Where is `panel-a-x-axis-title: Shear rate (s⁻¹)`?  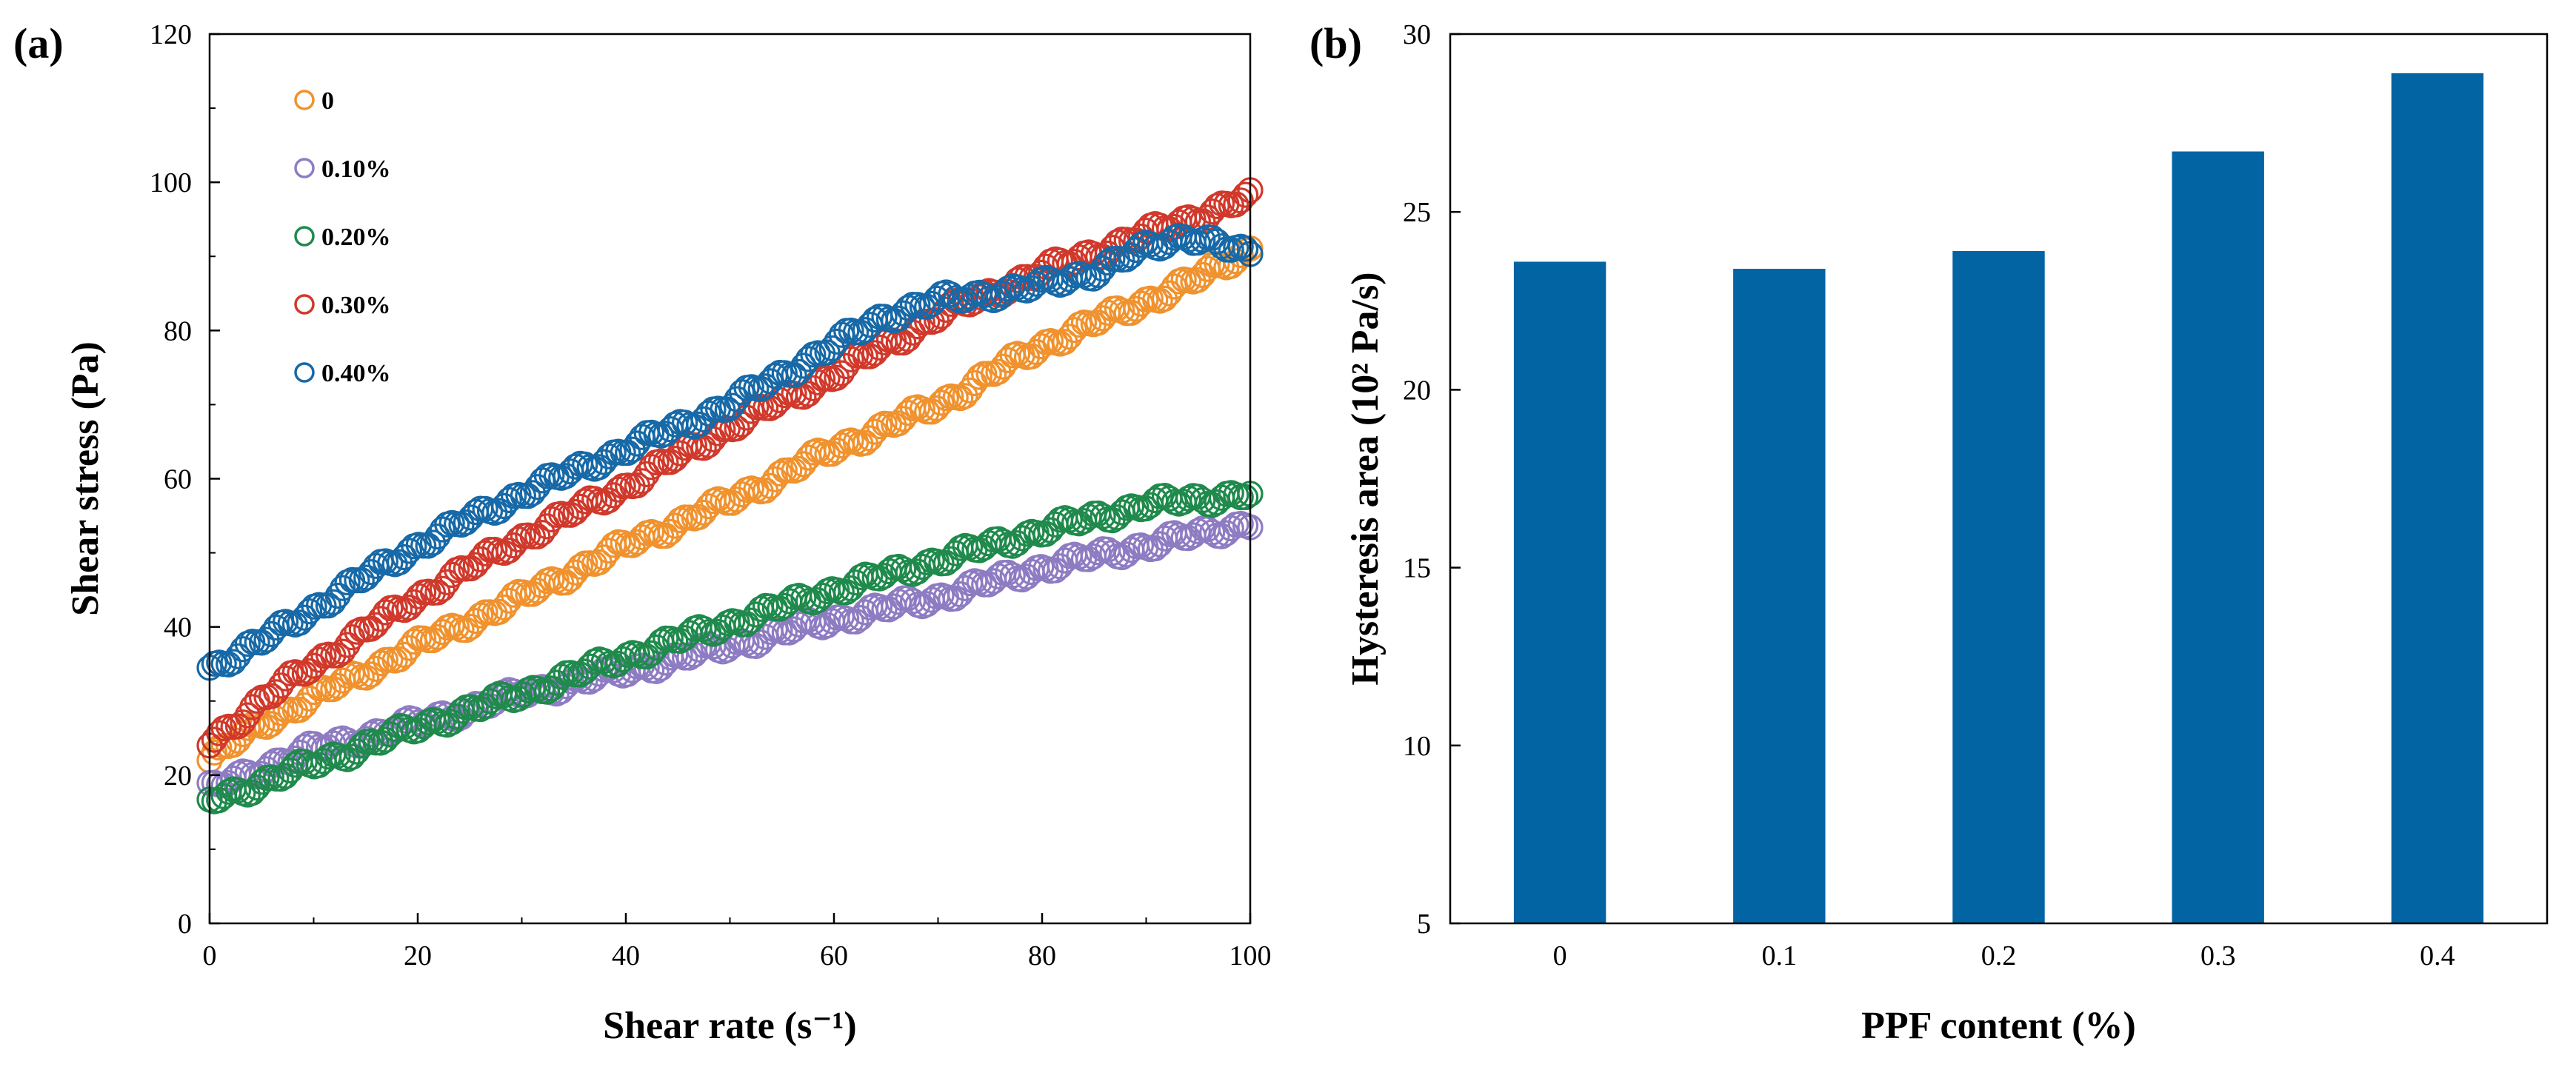 panel-a-x-axis-title: Shear rate (s⁻¹) is located at coordinates (729, 1026).